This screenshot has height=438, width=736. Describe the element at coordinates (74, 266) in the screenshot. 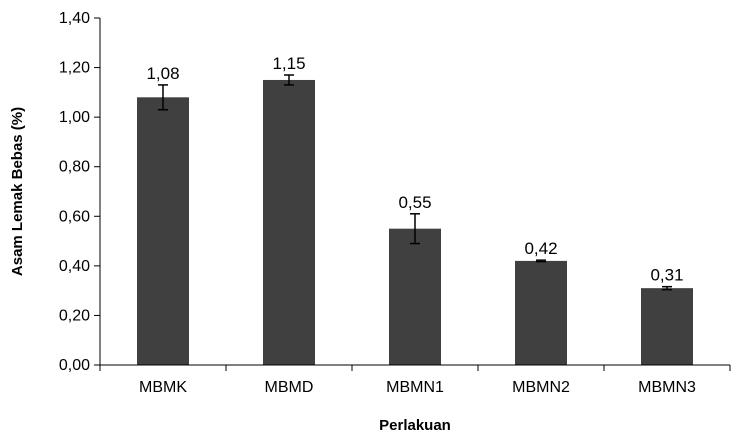

I see `y-tick-label: 0,40` at that location.